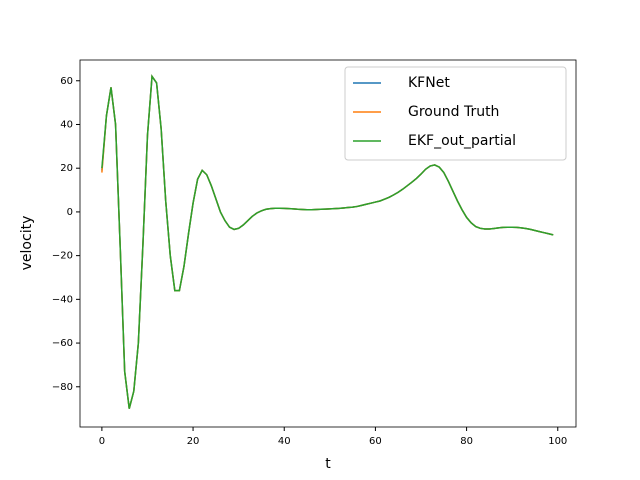  Describe the element at coordinates (466, 441) in the screenshot. I see `x-tick-label: 80` at that location.